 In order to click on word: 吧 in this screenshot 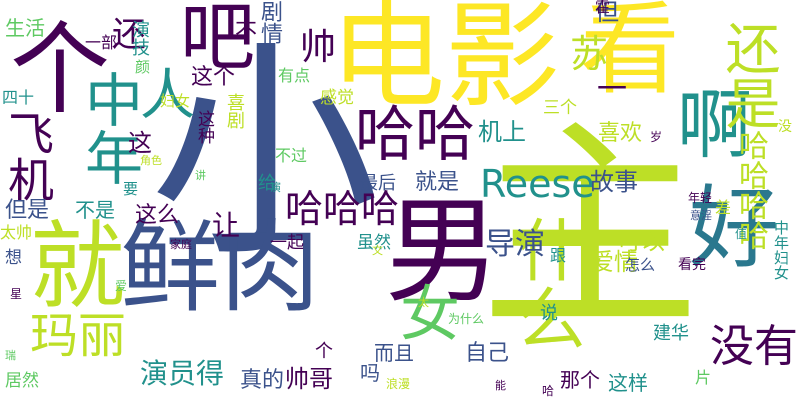, I will do `click(218, 40)`.